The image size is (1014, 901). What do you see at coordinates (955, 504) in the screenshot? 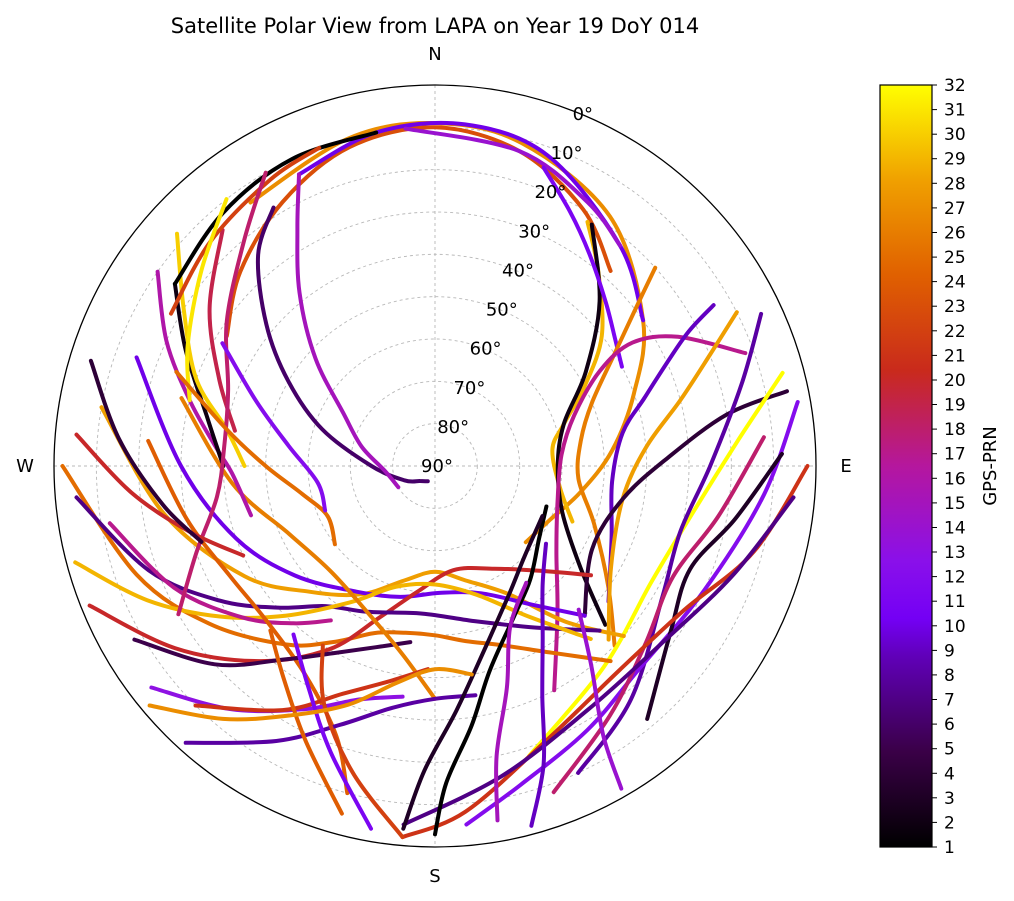
I see `colorbar-tick-label: 15` at bounding box center [955, 504].